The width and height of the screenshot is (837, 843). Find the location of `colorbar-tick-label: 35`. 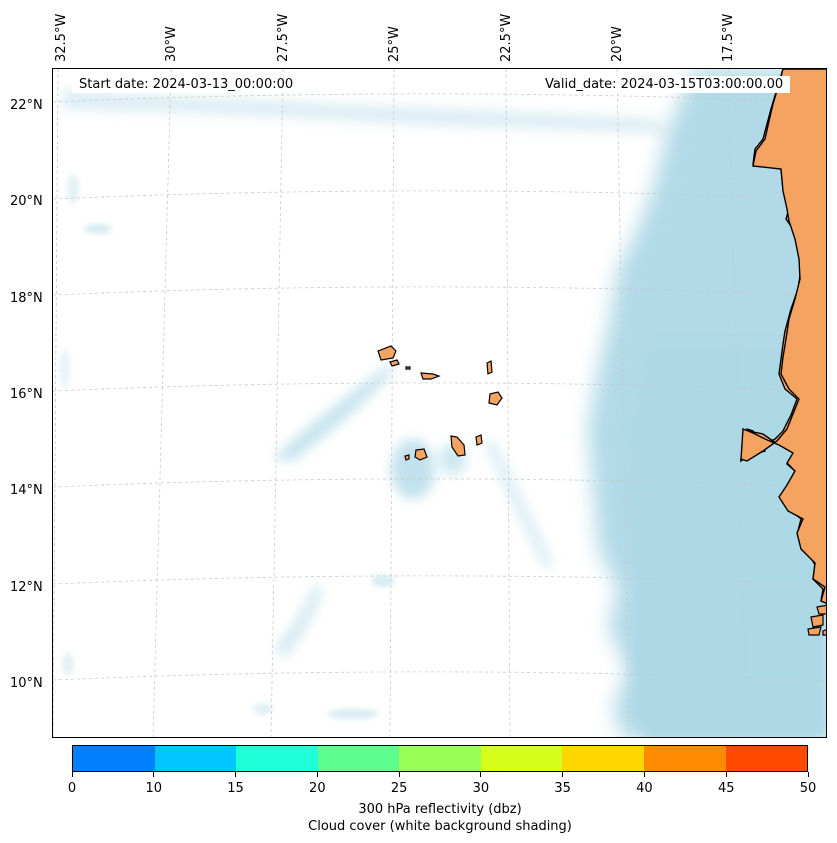

colorbar-tick-label: 35 is located at coordinates (562, 788).